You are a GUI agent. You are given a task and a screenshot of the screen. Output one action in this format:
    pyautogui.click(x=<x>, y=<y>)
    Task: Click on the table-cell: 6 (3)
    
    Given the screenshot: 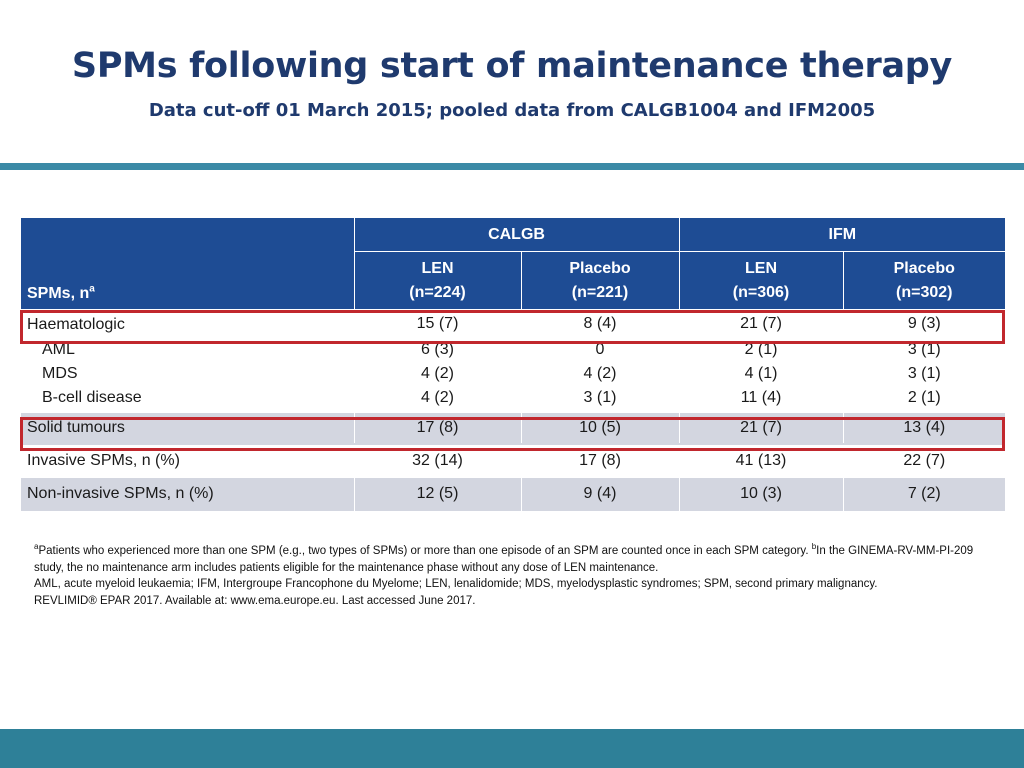 What is the action you would take?
    pyautogui.click(x=438, y=349)
    